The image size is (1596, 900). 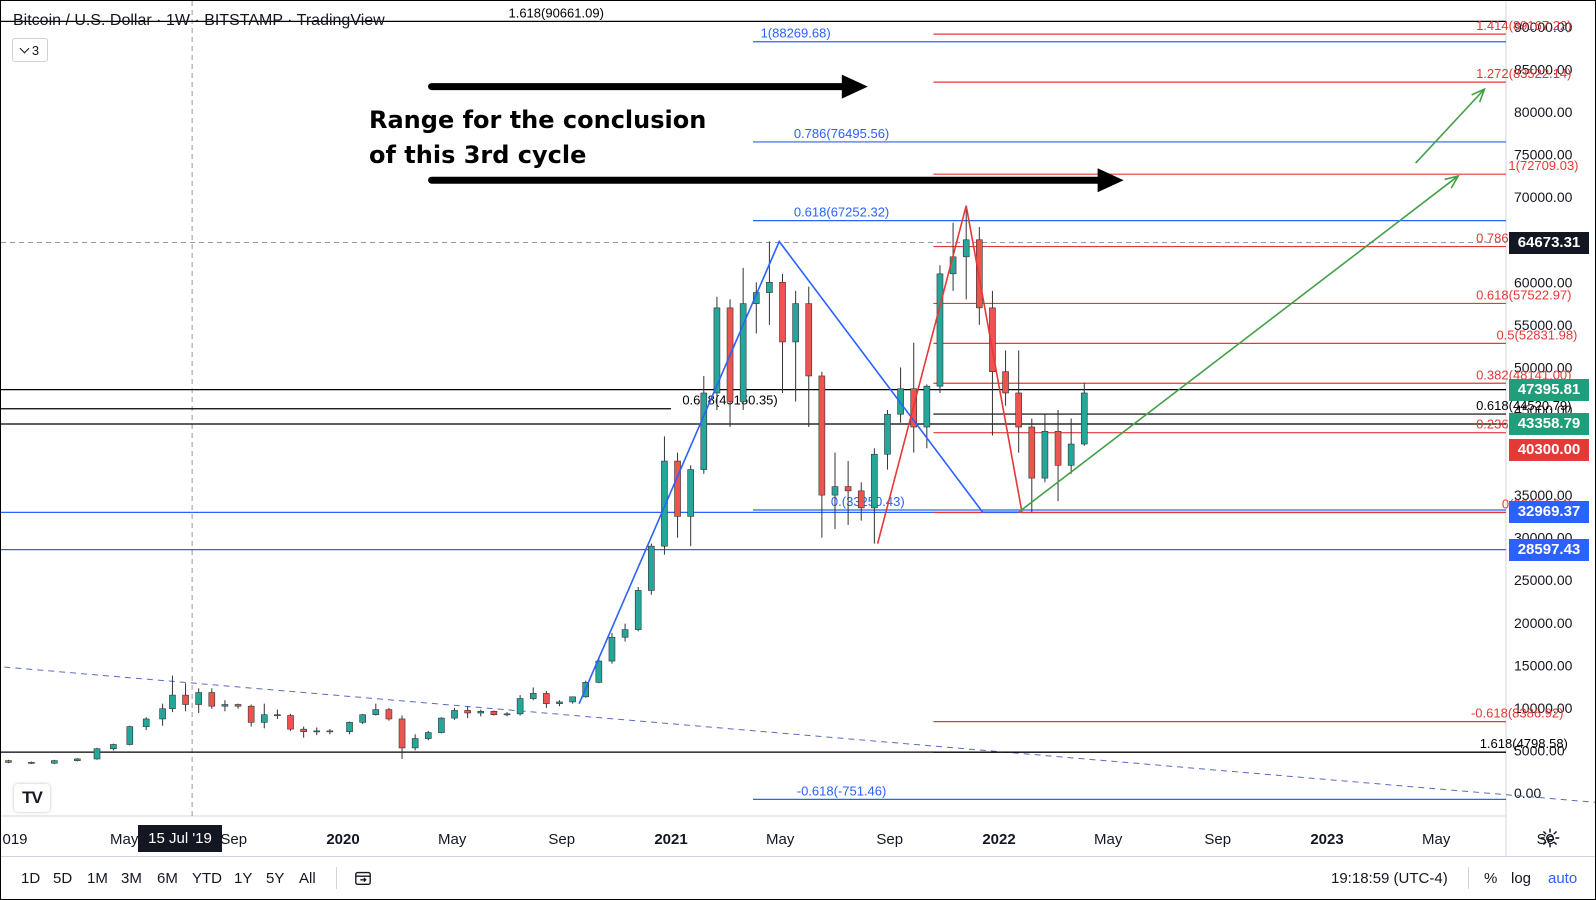 What do you see at coordinates (363, 878) in the screenshot?
I see `date-range-icon` at bounding box center [363, 878].